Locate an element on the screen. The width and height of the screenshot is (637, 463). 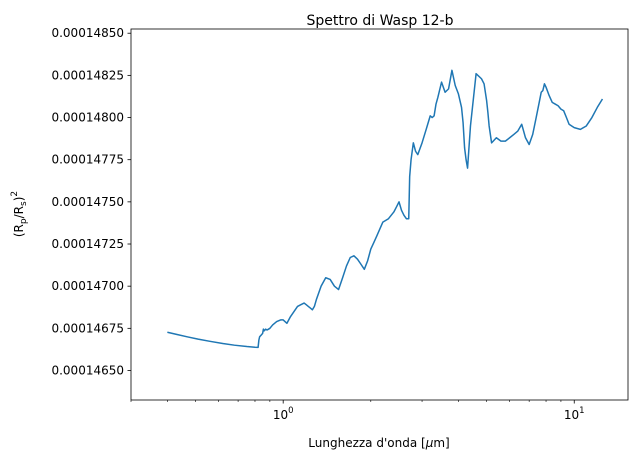
x-tick-label: 10¹ is located at coordinates (574, 414).